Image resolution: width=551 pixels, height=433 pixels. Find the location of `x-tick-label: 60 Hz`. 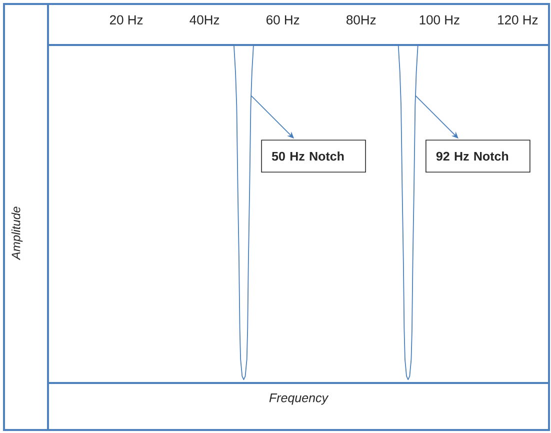

x-tick-label: 60 Hz is located at coordinates (283, 19).